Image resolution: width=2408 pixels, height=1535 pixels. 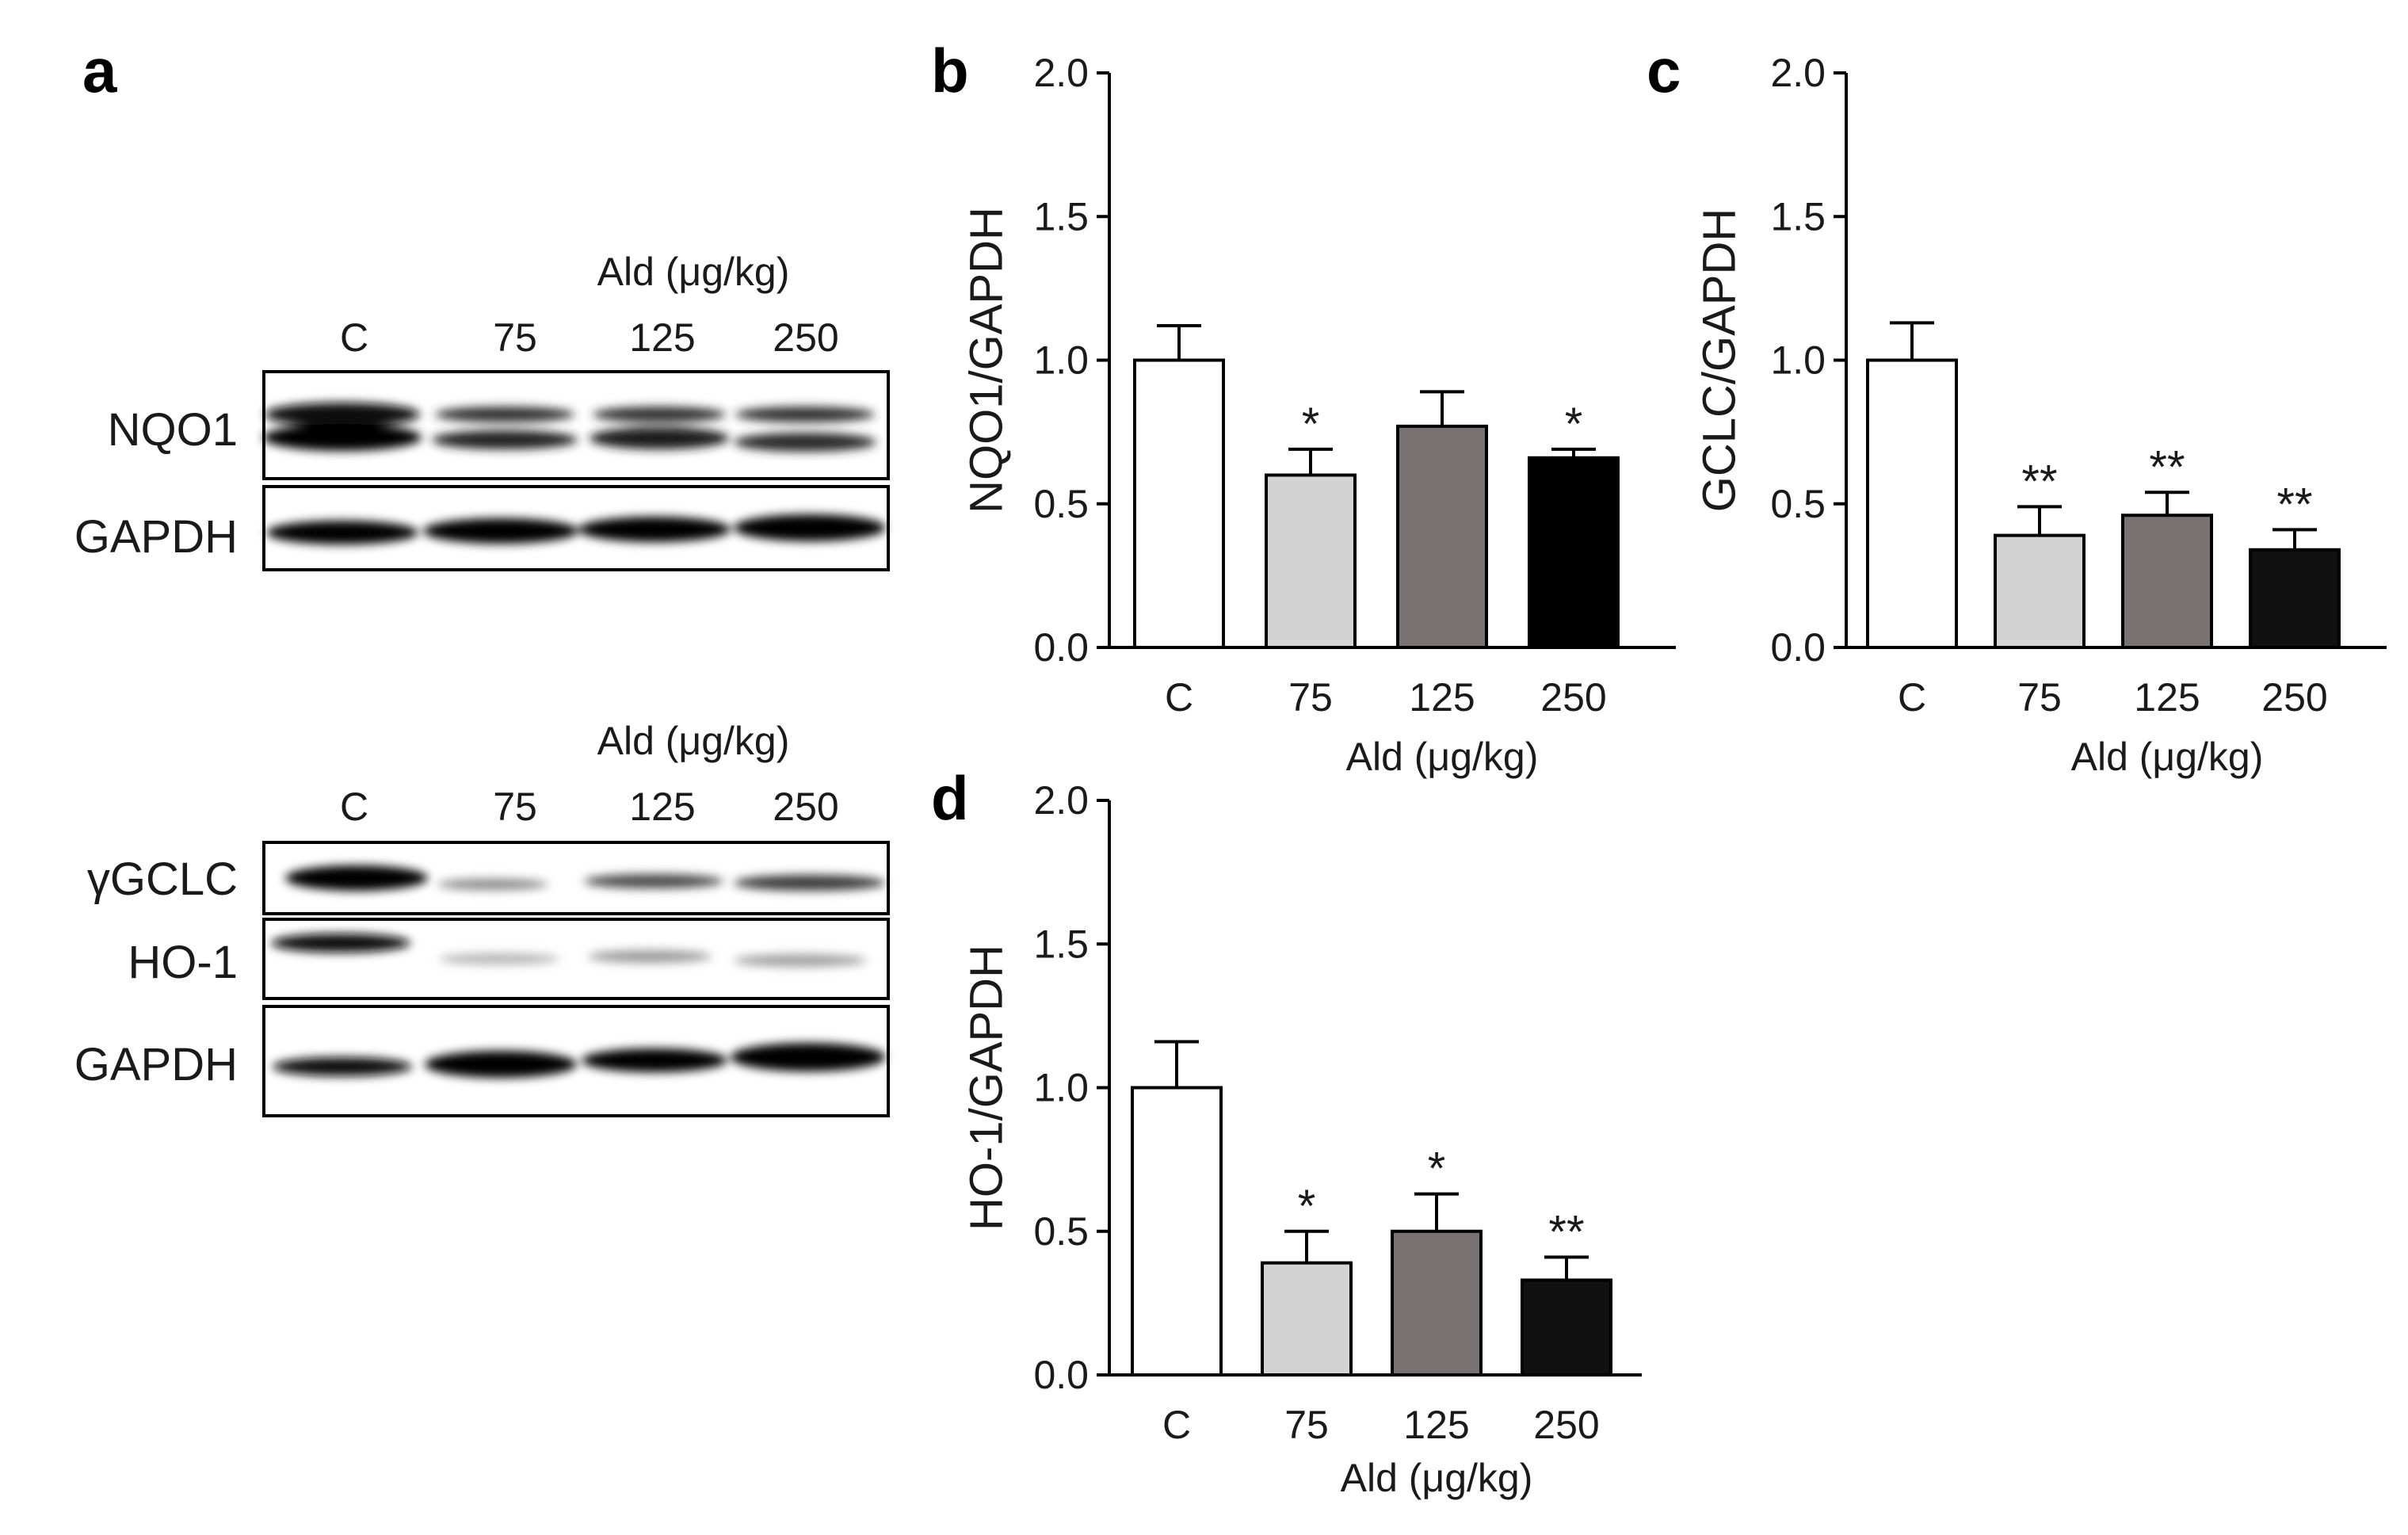 What do you see at coordinates (987, 1088) in the screenshot?
I see `y-axis-label: HO-1/GAPDH` at bounding box center [987, 1088].